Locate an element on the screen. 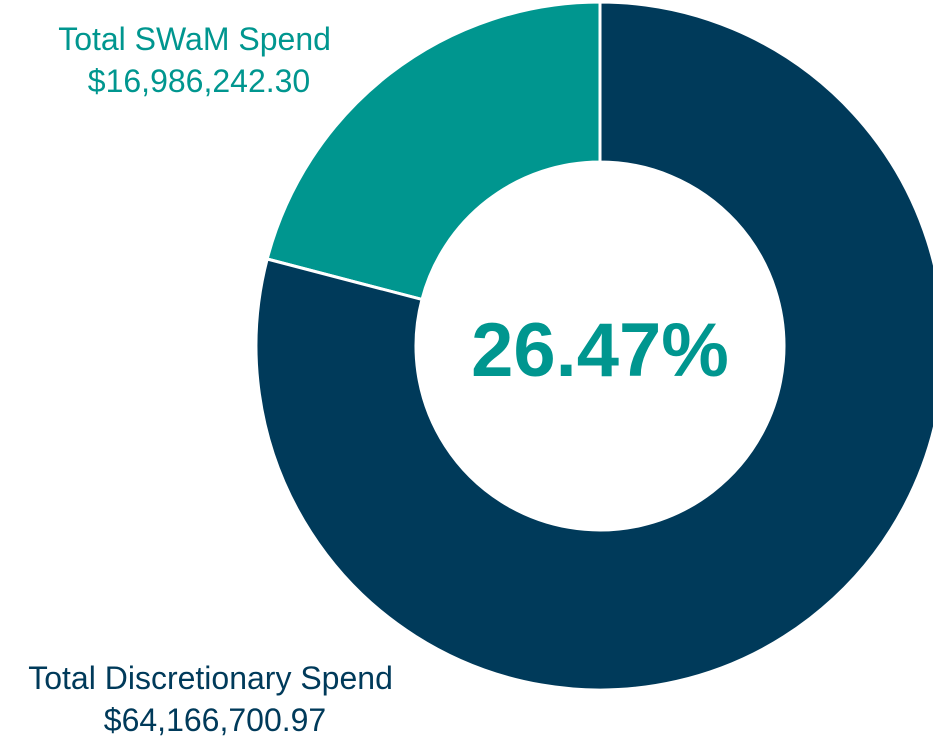  swam-spend-data-label: Total SWaM Spend $16,986,242.30 is located at coordinates (199, 60).